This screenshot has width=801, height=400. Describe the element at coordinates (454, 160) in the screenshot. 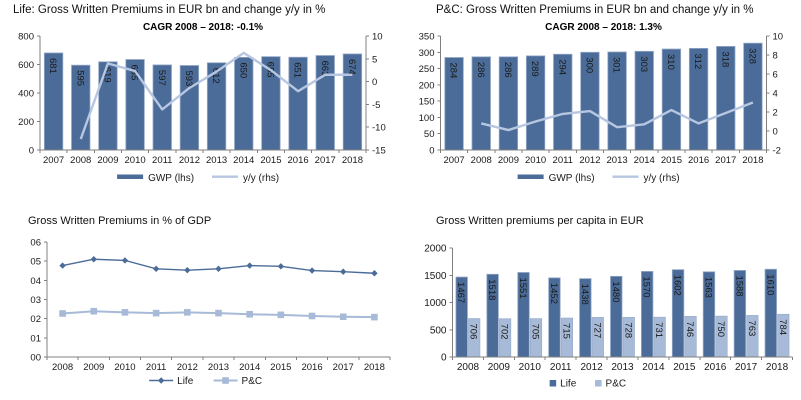

I see `x-tick-label: 2007` at that location.